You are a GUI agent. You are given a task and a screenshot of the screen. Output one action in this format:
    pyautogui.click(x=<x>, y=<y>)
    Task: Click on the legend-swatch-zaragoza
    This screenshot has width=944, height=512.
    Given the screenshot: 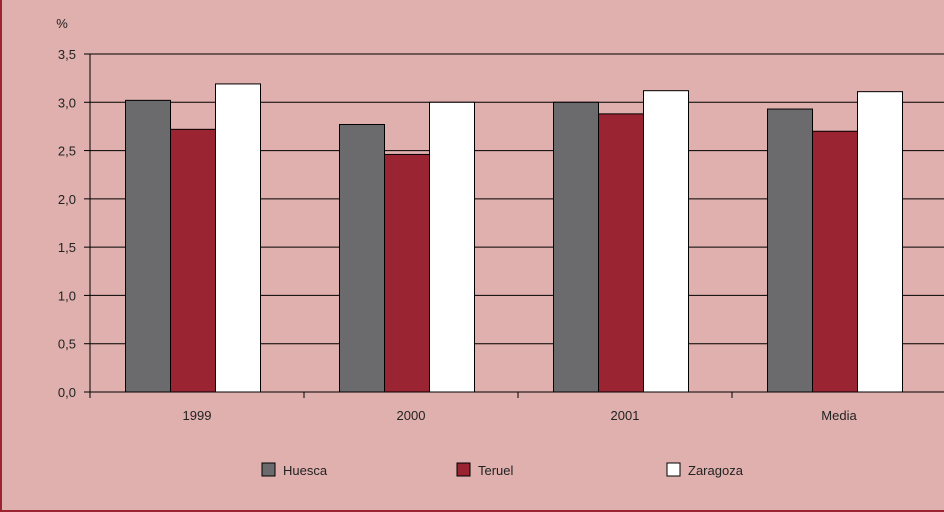 What is the action you would take?
    pyautogui.click(x=673, y=469)
    